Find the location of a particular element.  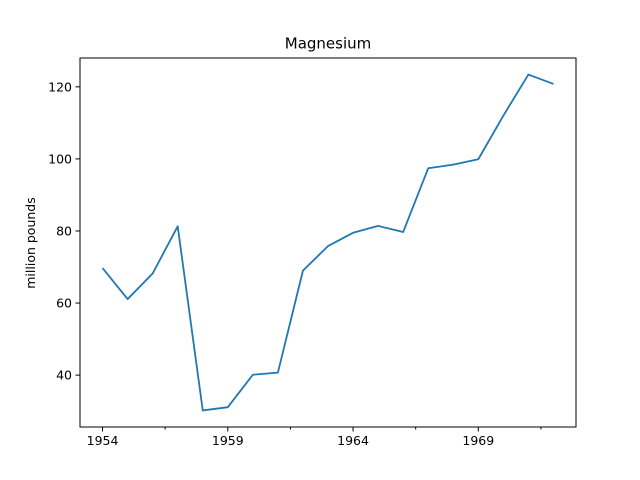

y-axis-label: million pounds is located at coordinates (30, 243).